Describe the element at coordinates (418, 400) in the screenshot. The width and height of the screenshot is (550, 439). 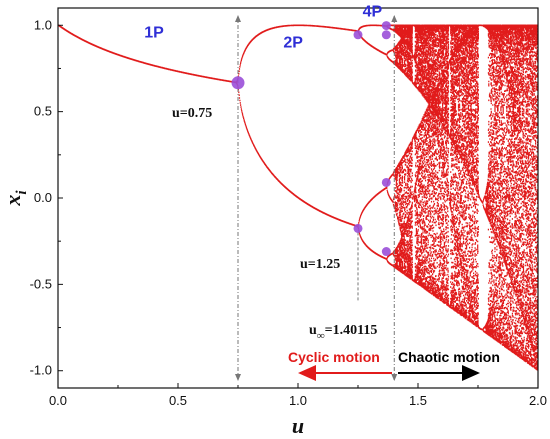
I see `x-tick-label: 1.5` at that location.